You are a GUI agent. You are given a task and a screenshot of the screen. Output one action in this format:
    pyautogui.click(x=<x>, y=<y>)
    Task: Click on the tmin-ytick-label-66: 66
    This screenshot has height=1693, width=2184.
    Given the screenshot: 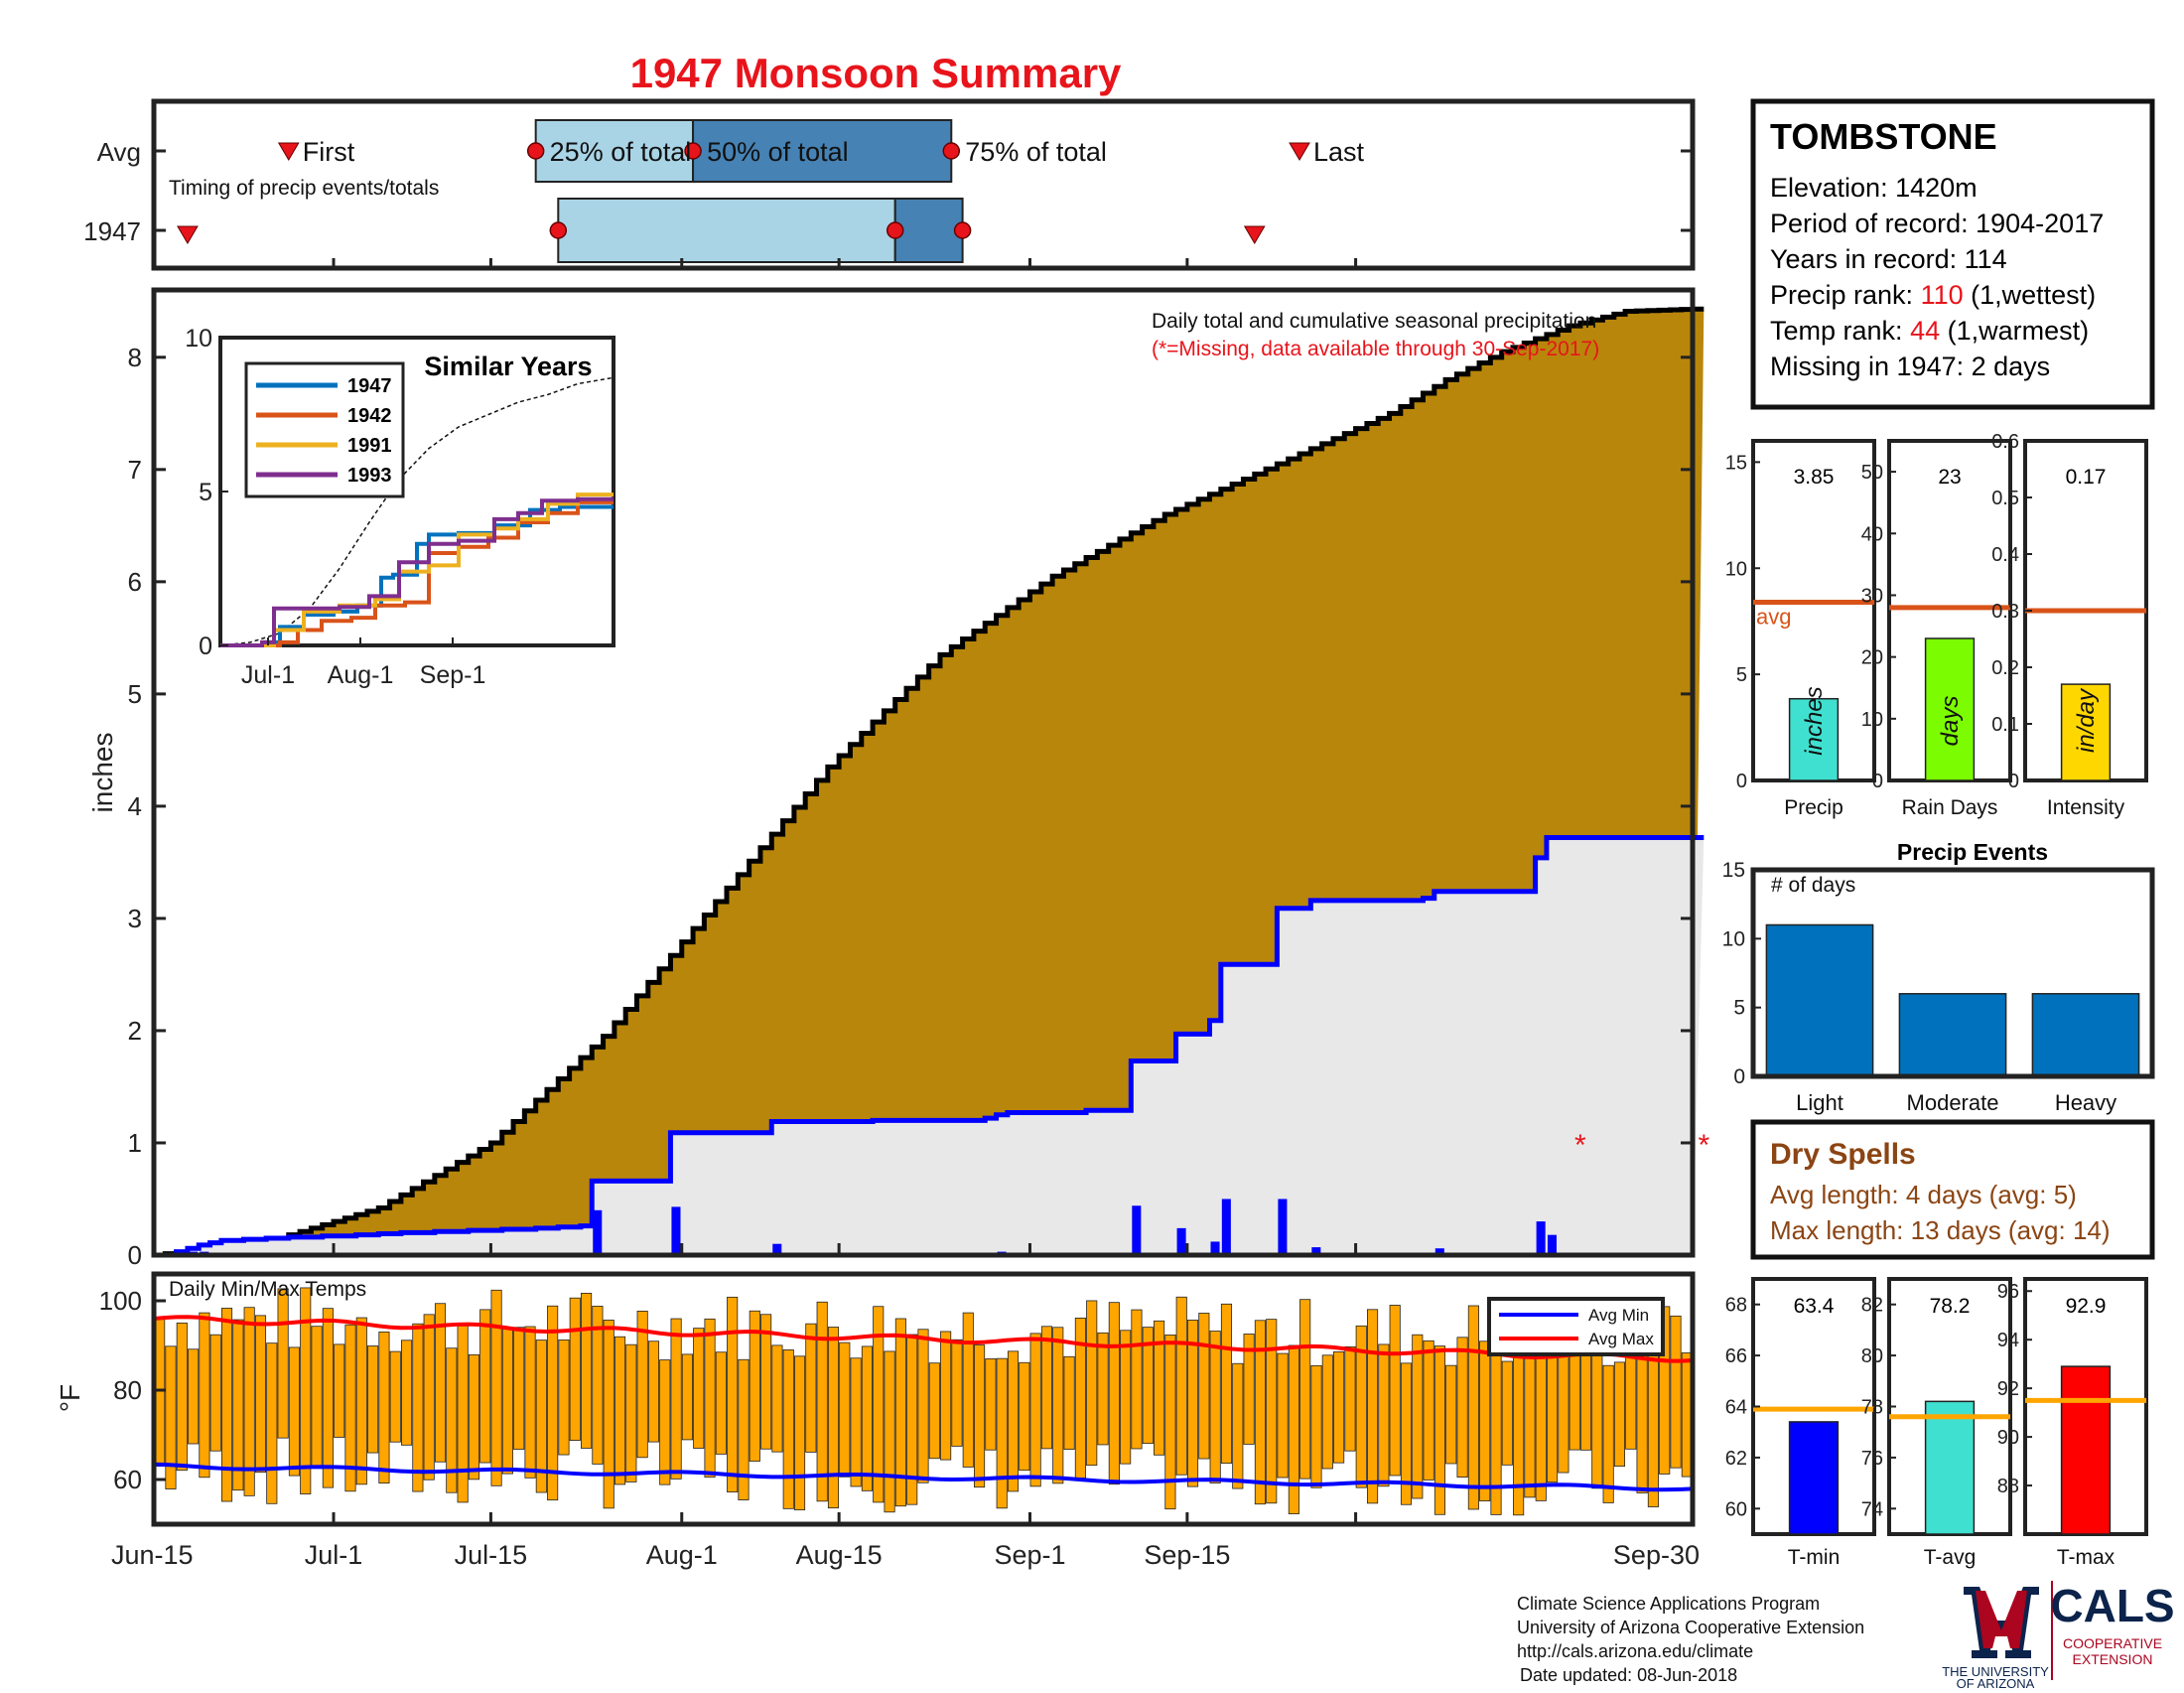 What is the action you would take?
    pyautogui.click(x=1736, y=1356)
    